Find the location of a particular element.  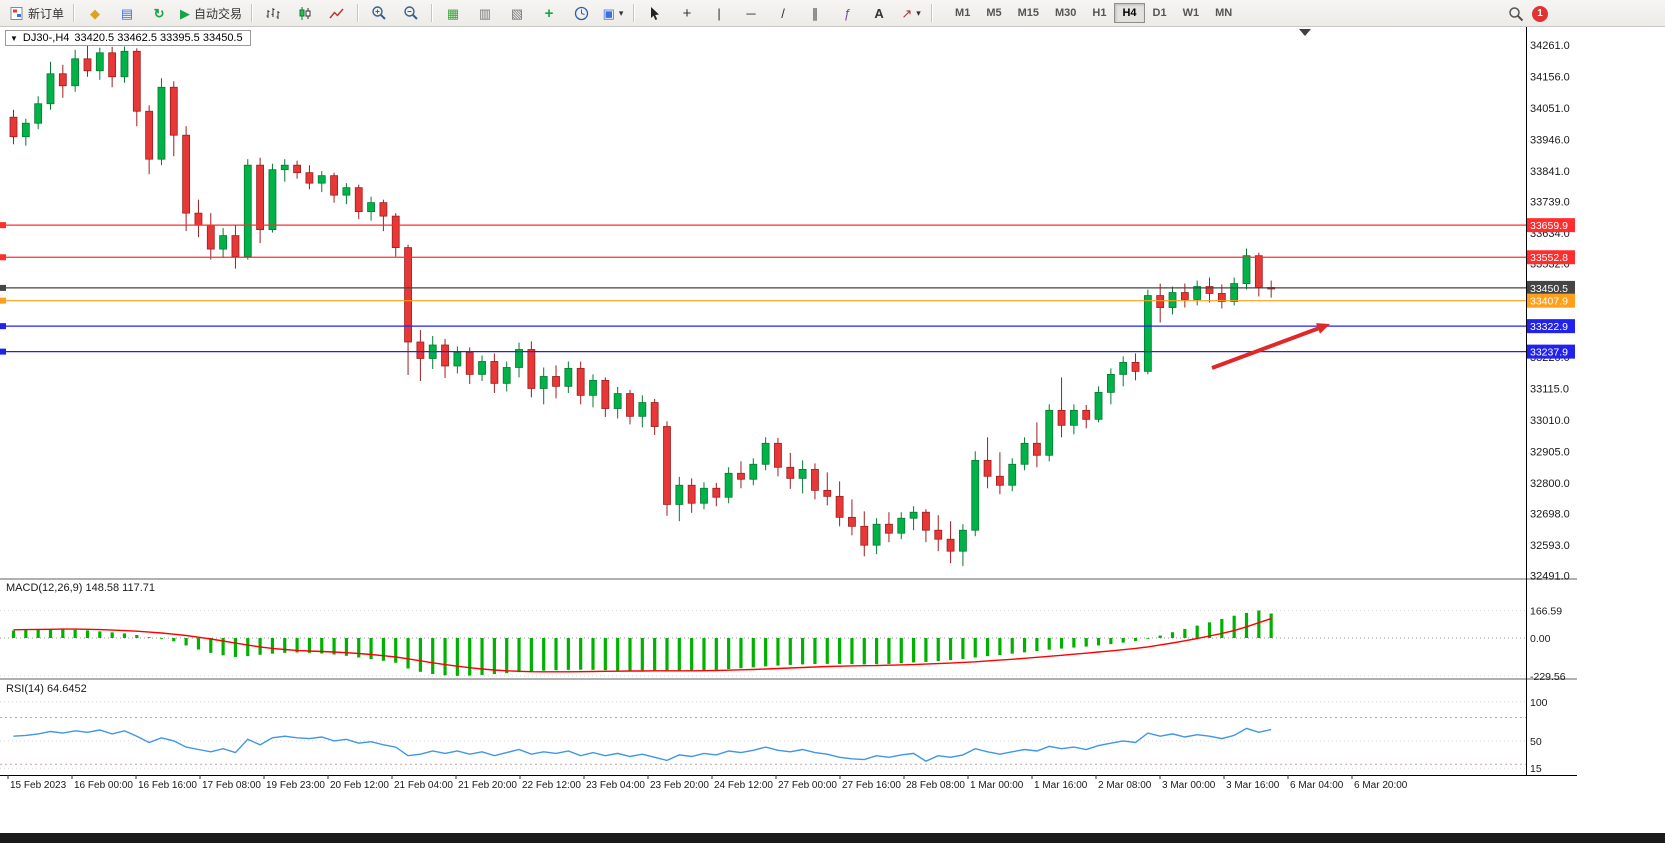

bar-chart-icon is located at coordinates (273, 13).